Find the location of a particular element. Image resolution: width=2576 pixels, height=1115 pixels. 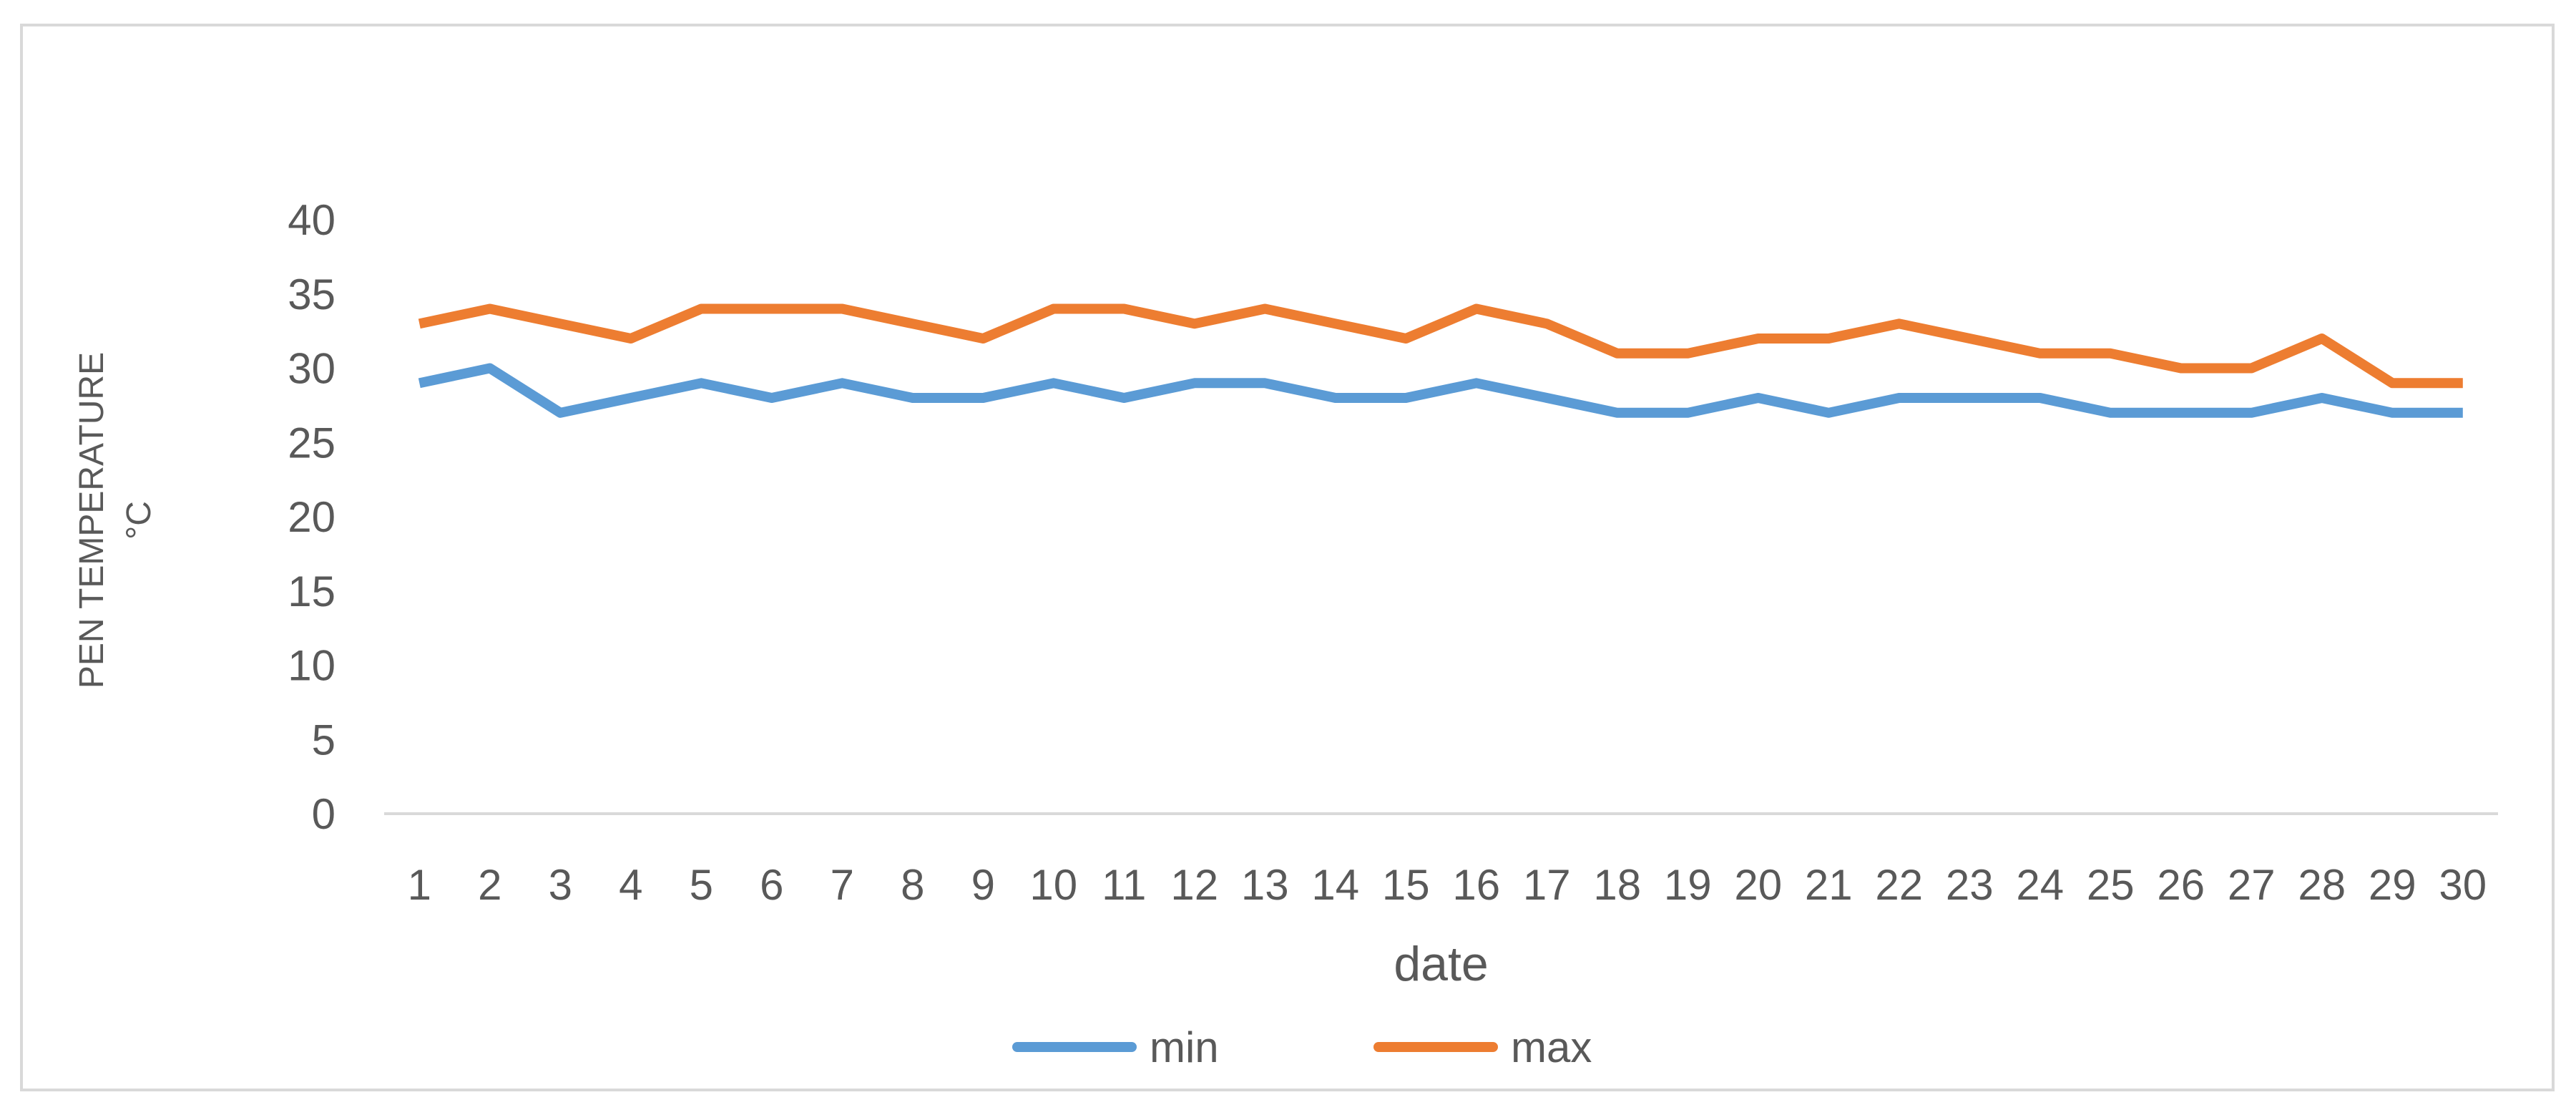

x-tick-label: 2 is located at coordinates (489, 885).